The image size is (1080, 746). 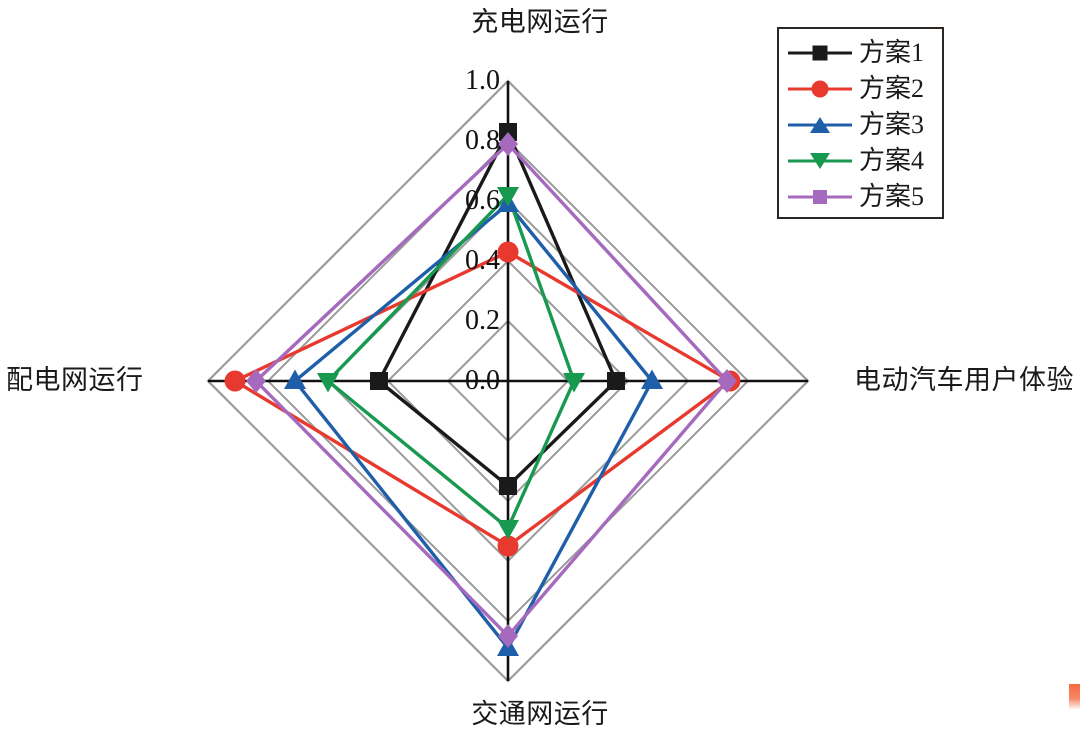 I want to click on legend-label: 方案2, so click(x=892, y=88).